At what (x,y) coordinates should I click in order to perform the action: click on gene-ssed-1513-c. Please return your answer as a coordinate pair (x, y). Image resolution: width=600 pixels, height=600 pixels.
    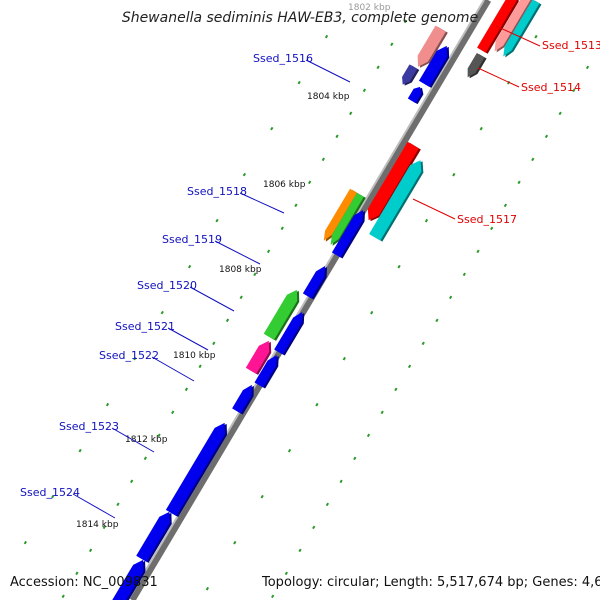
    Looking at the image, I should click on (522, 29).